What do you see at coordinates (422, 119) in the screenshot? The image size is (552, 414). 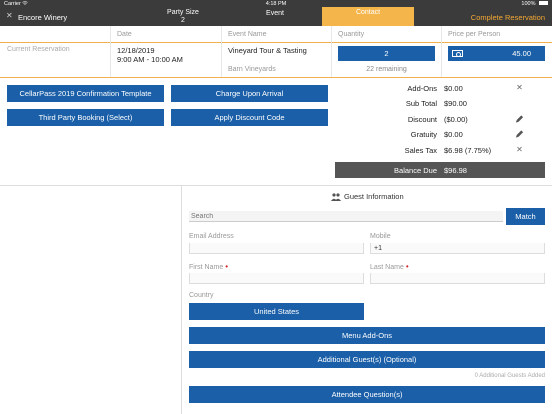 I see `discount-label: Discount` at bounding box center [422, 119].